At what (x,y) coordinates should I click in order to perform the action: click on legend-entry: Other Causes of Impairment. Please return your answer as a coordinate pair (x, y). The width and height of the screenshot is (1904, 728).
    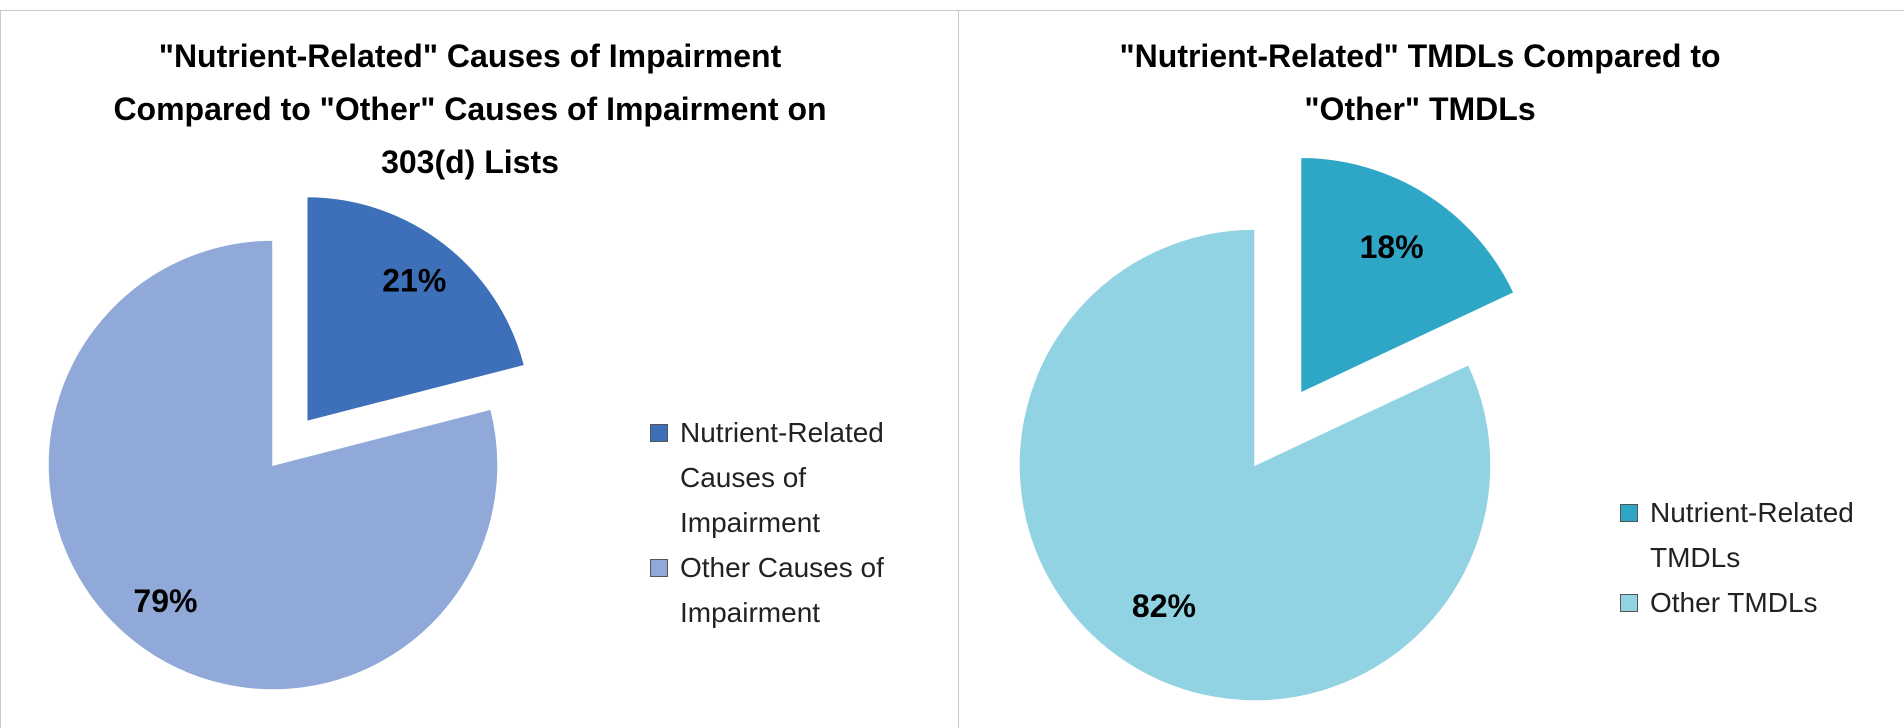
    Looking at the image, I should click on (775, 590).